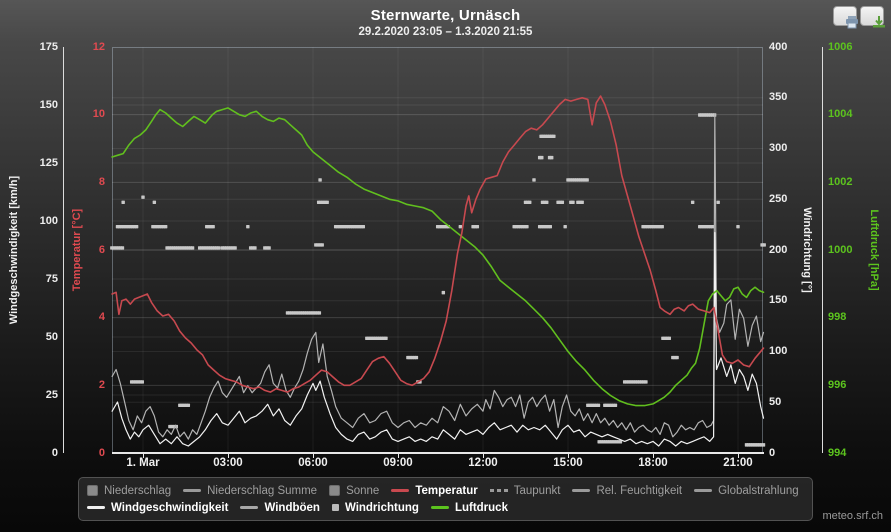 The height and width of the screenshot is (532, 891). What do you see at coordinates (837, 452) in the screenshot?
I see `pressure-tick: 994` at bounding box center [837, 452].